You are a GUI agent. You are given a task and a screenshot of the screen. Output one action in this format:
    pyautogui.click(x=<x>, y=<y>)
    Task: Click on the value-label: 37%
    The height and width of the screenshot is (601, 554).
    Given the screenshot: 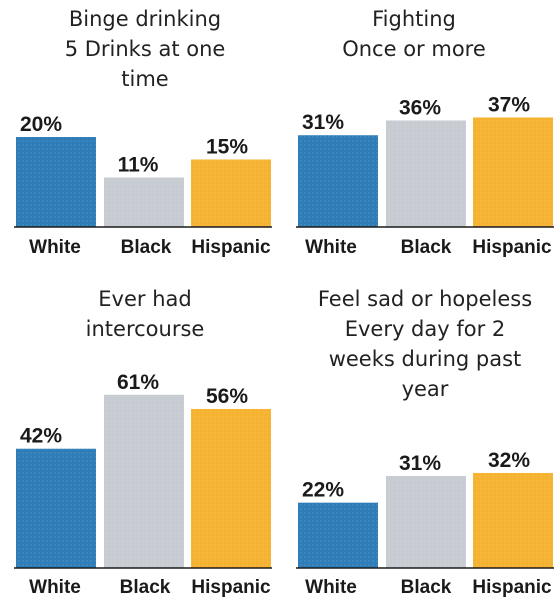 What is the action you would take?
    pyautogui.click(x=509, y=104)
    